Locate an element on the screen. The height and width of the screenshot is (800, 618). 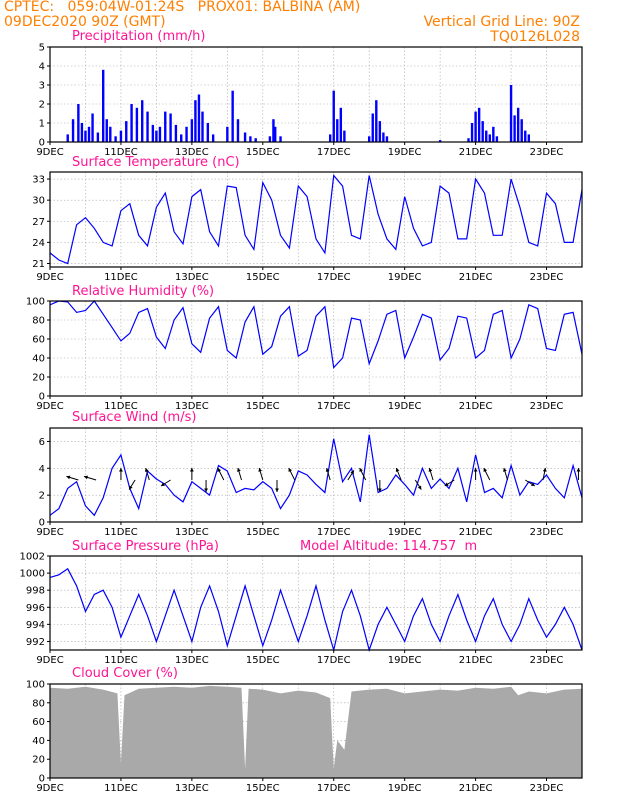
rh-ytick-label: 0 is located at coordinates (42, 397).